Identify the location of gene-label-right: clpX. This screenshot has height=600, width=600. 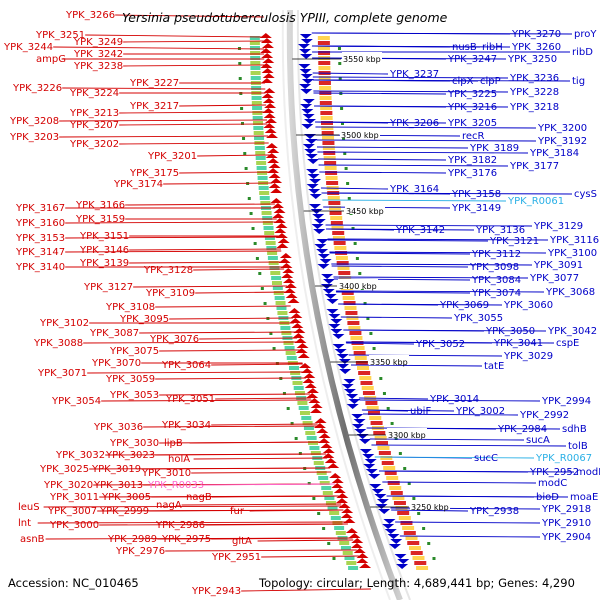
(463, 81).